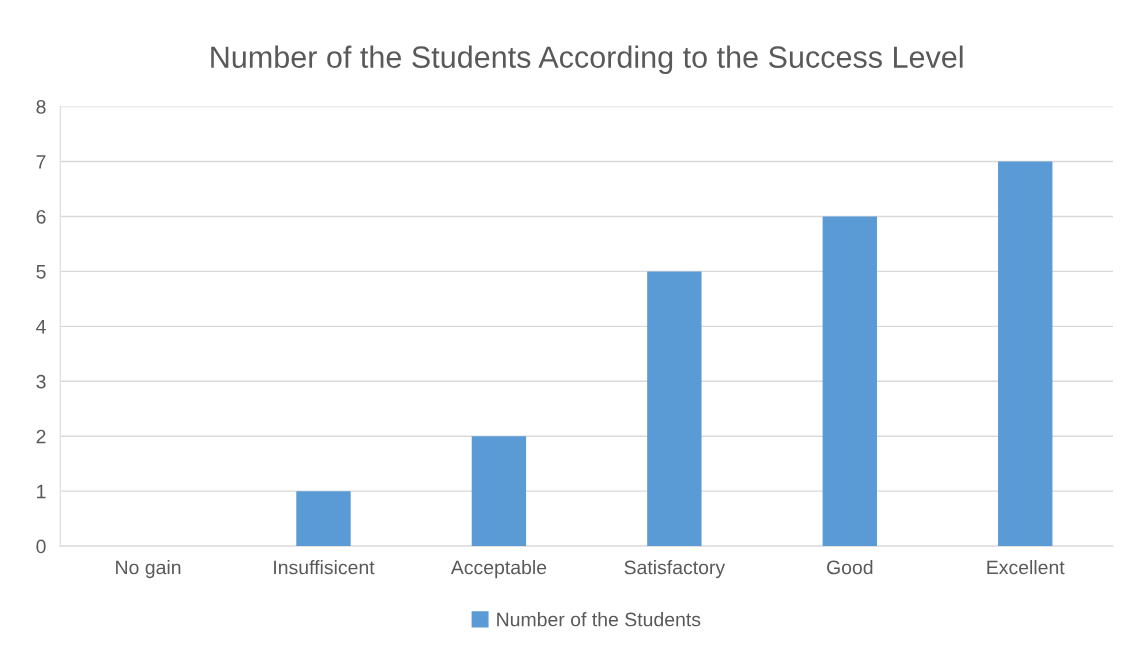 The image size is (1138, 666). Describe the element at coordinates (599, 619) in the screenshot. I see `legend-label: Number of the Students` at that location.